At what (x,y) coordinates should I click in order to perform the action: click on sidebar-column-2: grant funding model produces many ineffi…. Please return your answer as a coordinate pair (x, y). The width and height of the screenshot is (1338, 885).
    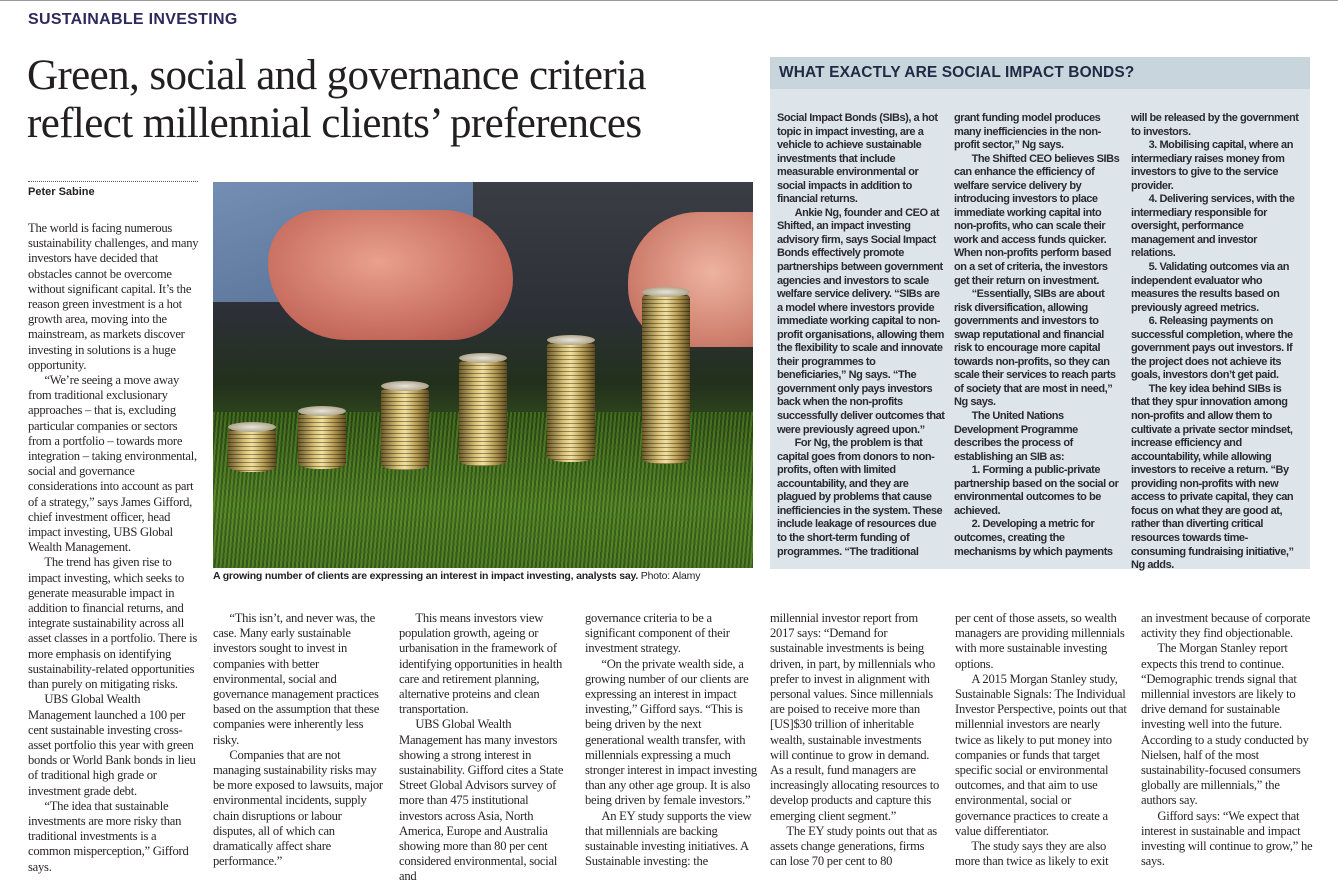
    Looking at the image, I should click on (1039, 335).